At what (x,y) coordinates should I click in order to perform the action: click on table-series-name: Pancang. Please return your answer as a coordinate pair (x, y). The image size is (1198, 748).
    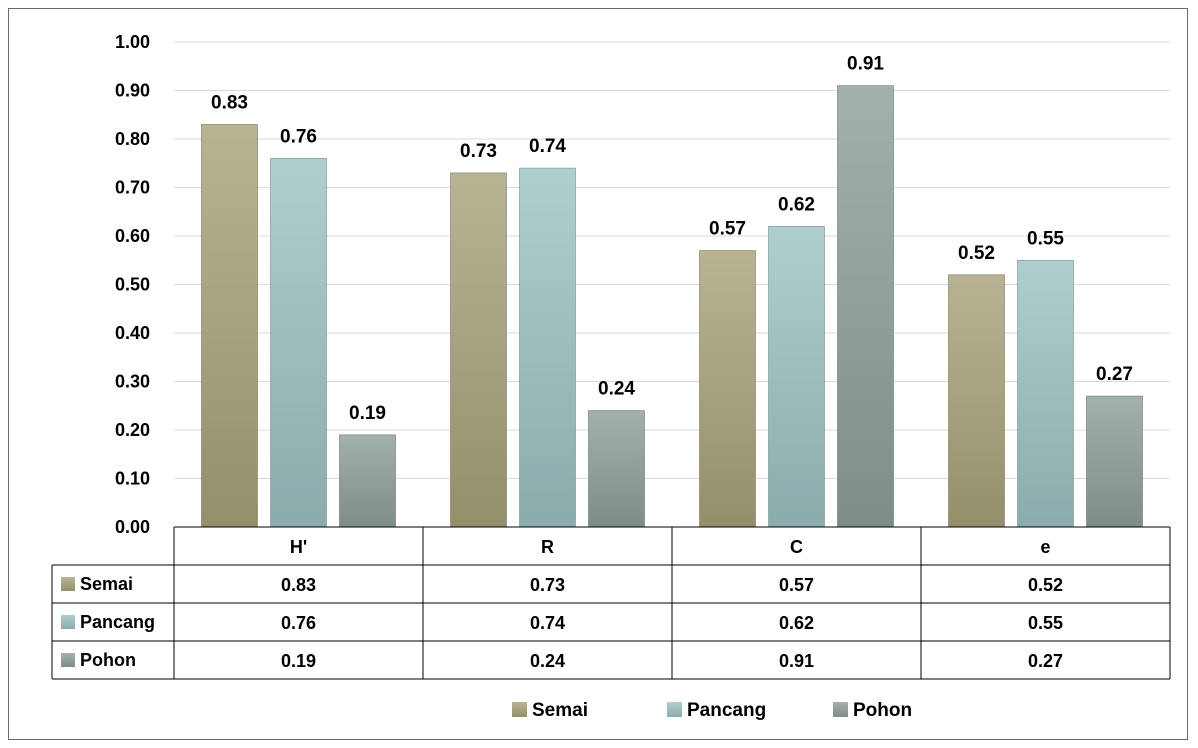
    Looking at the image, I should click on (117, 622).